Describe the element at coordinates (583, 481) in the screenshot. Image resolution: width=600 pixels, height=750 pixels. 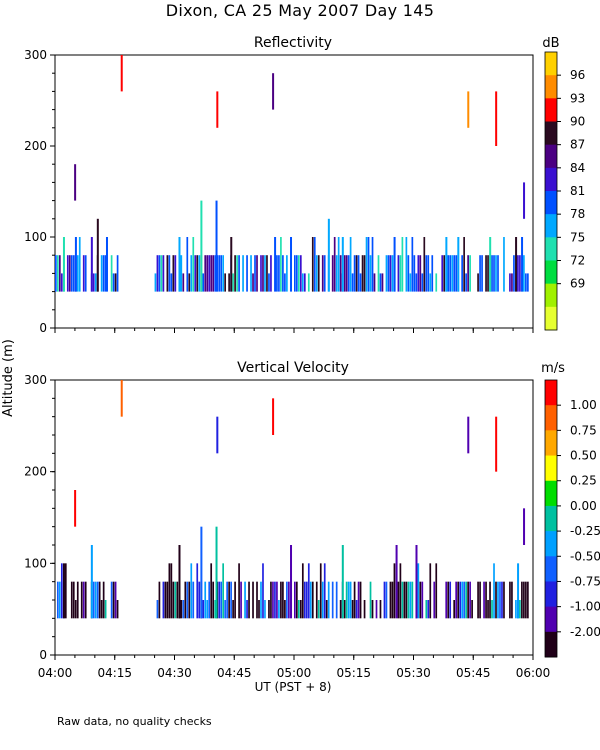
I see `colorbar-label: 0.25` at that location.